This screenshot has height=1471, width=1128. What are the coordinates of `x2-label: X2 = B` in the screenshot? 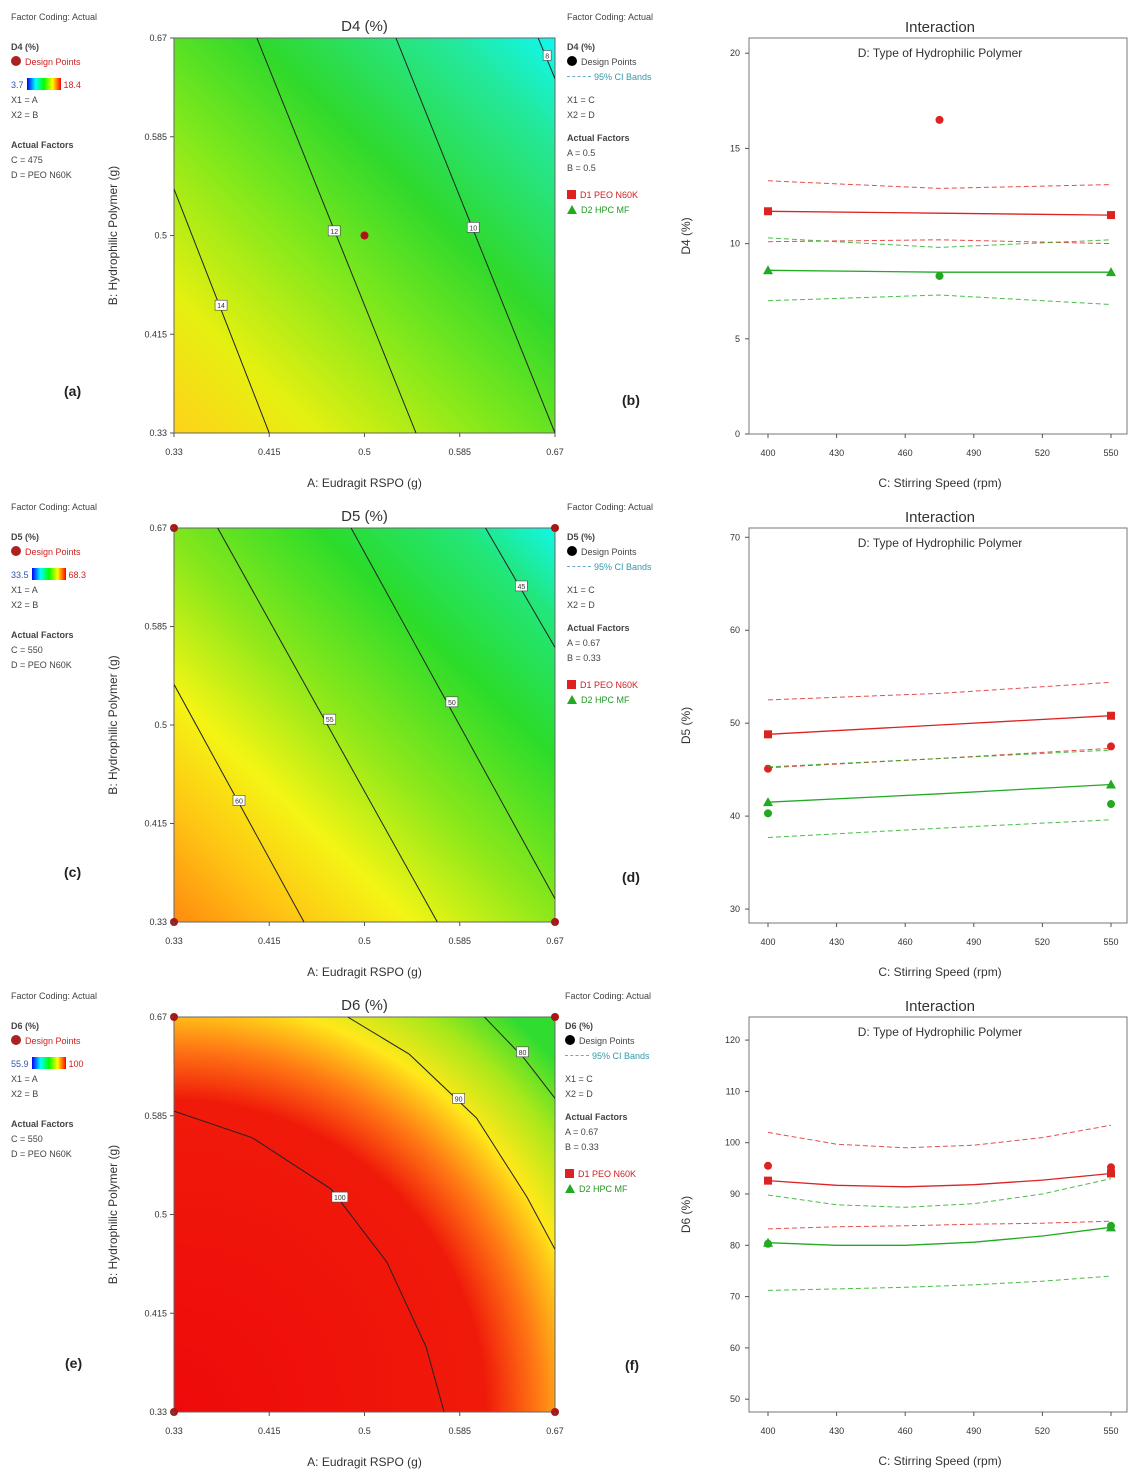 It's located at (25, 115).